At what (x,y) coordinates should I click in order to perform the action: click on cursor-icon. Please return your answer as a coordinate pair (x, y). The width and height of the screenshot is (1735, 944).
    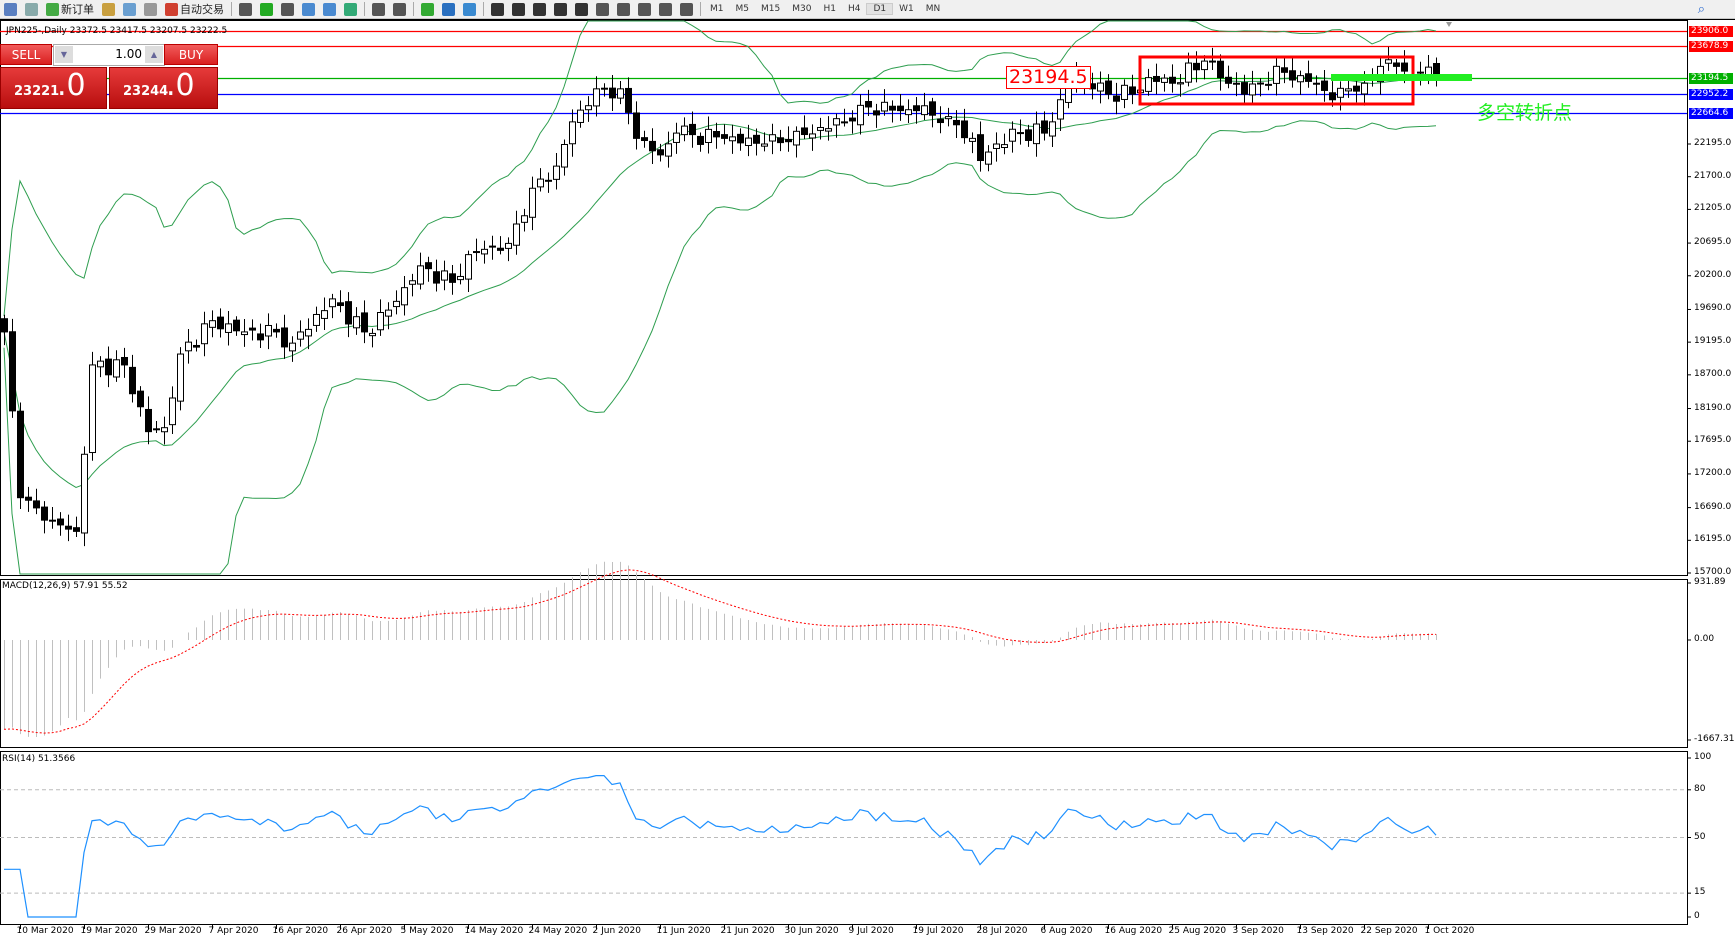
    Looking at the image, I should click on (497, 9).